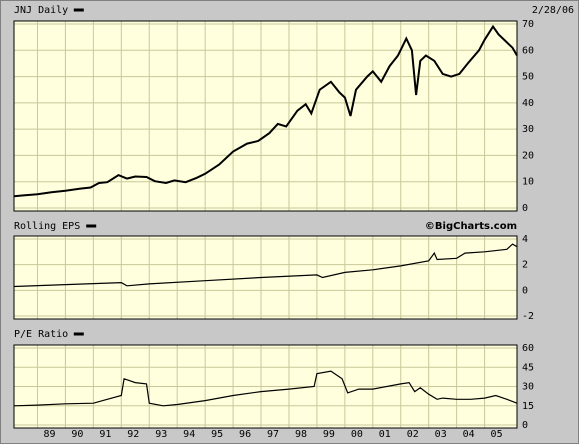 The width and height of the screenshot is (579, 444). I want to click on y-tick-label: 15, so click(528, 406).